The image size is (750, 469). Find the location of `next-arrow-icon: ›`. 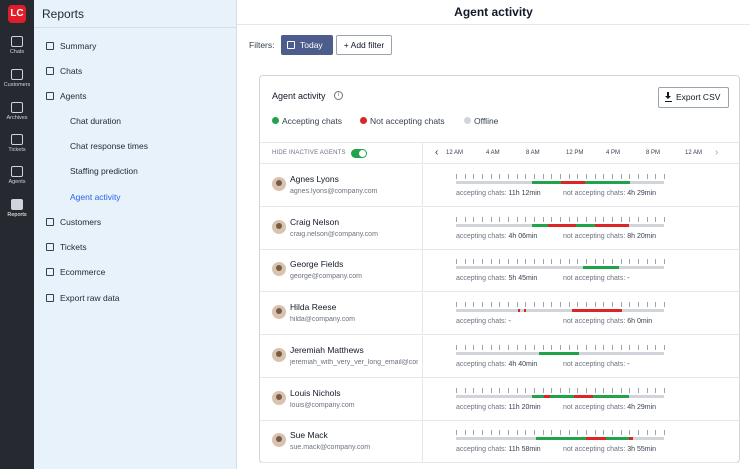

next-arrow-icon: › is located at coordinates (717, 152).